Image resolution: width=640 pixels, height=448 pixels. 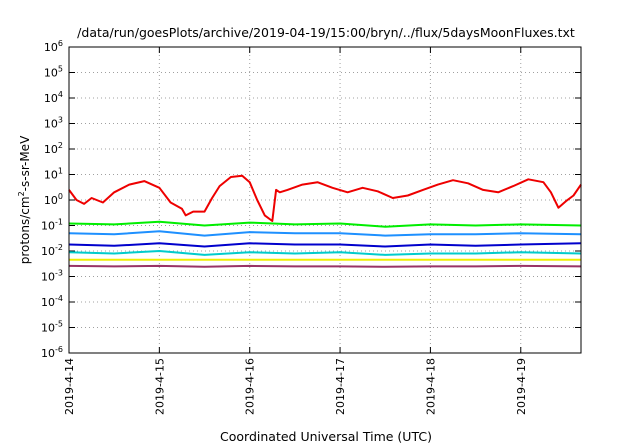 What do you see at coordinates (60, 120) in the screenshot?
I see `y-tick-label-exponent: 3` at bounding box center [60, 120].